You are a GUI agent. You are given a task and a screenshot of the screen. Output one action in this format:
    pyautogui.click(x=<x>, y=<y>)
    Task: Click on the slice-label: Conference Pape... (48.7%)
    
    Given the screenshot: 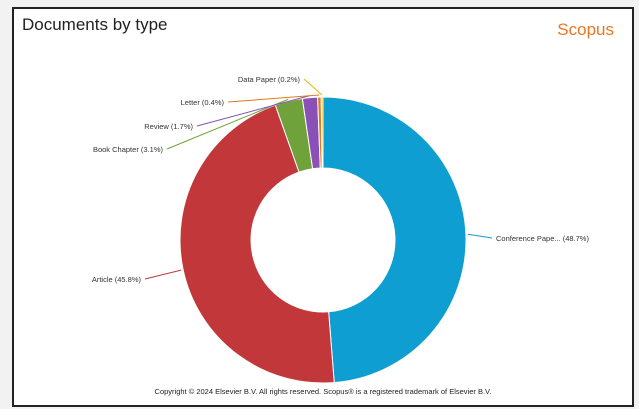 What is the action you would take?
    pyautogui.click(x=542, y=238)
    